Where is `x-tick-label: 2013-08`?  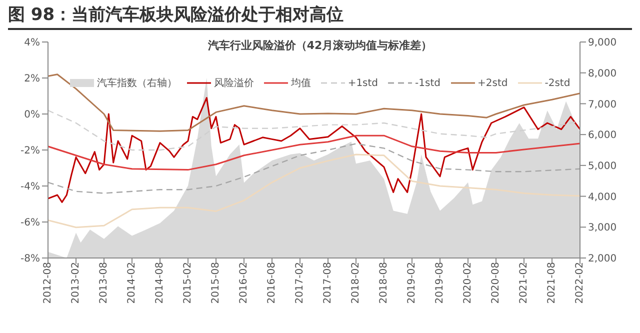
x-tick-label: 2013-08 is located at coordinates (104, 283).